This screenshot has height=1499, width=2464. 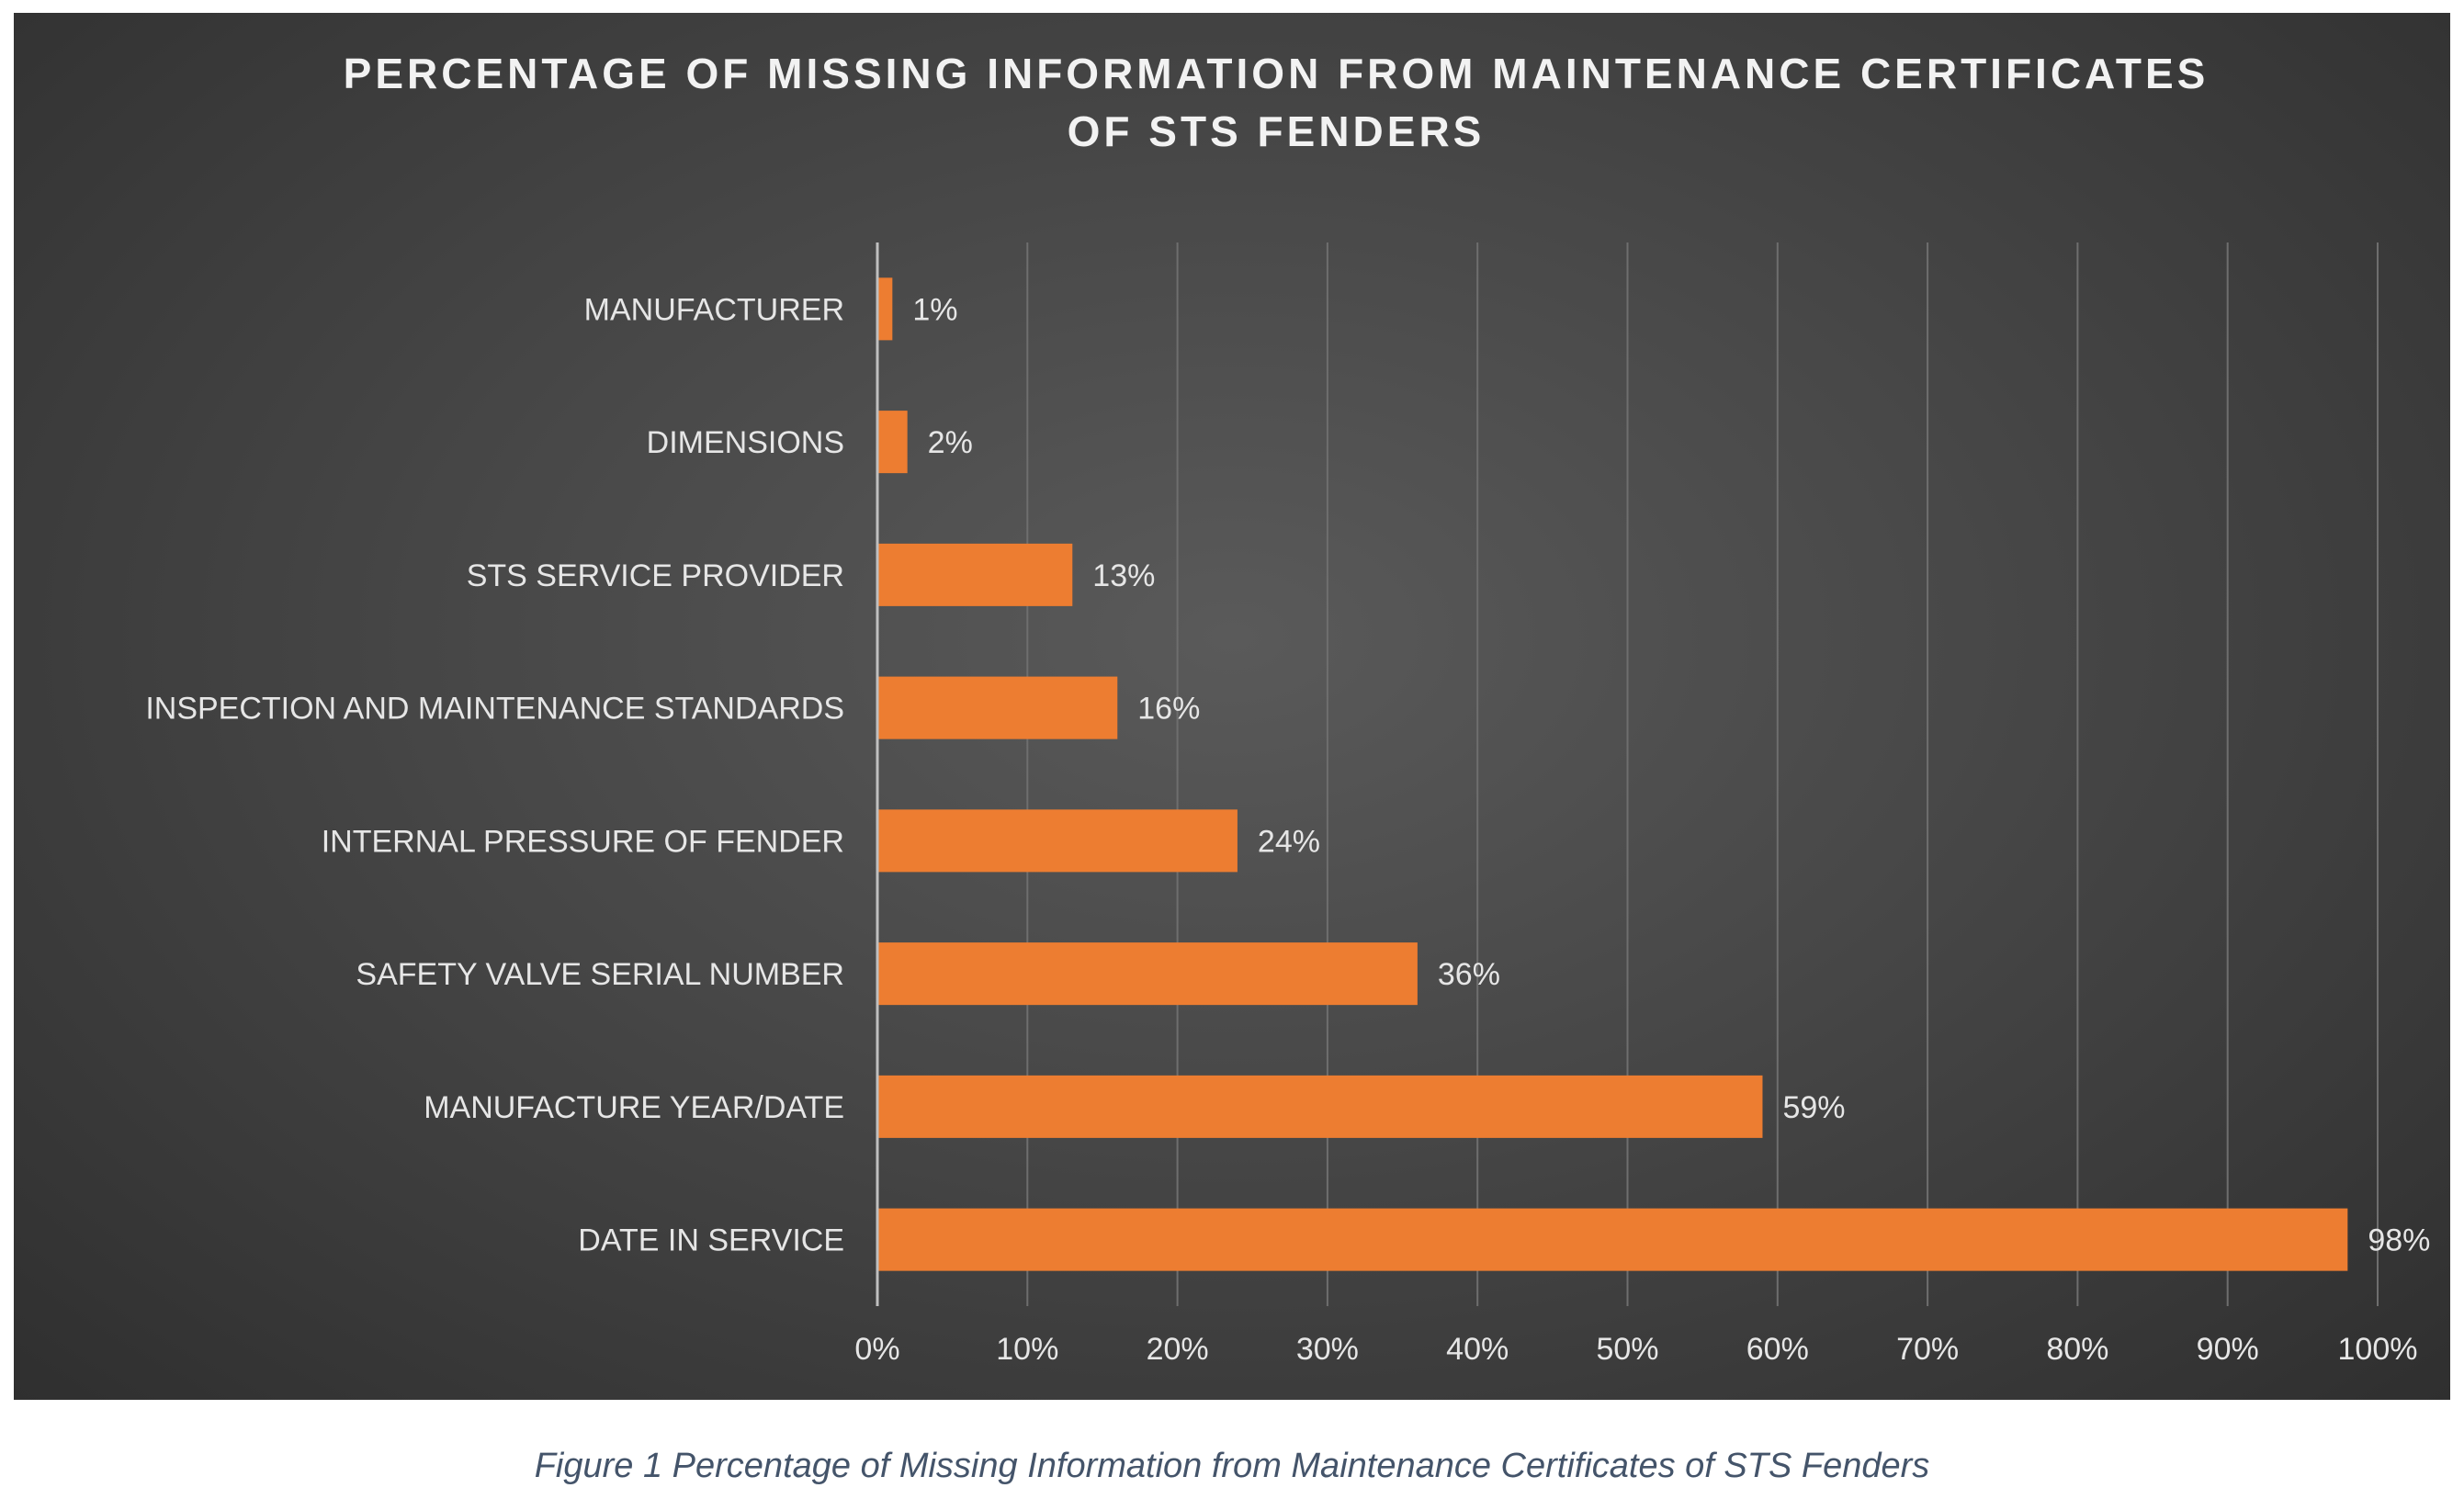 What do you see at coordinates (2399, 1240) in the screenshot?
I see `data-label: 98%` at bounding box center [2399, 1240].